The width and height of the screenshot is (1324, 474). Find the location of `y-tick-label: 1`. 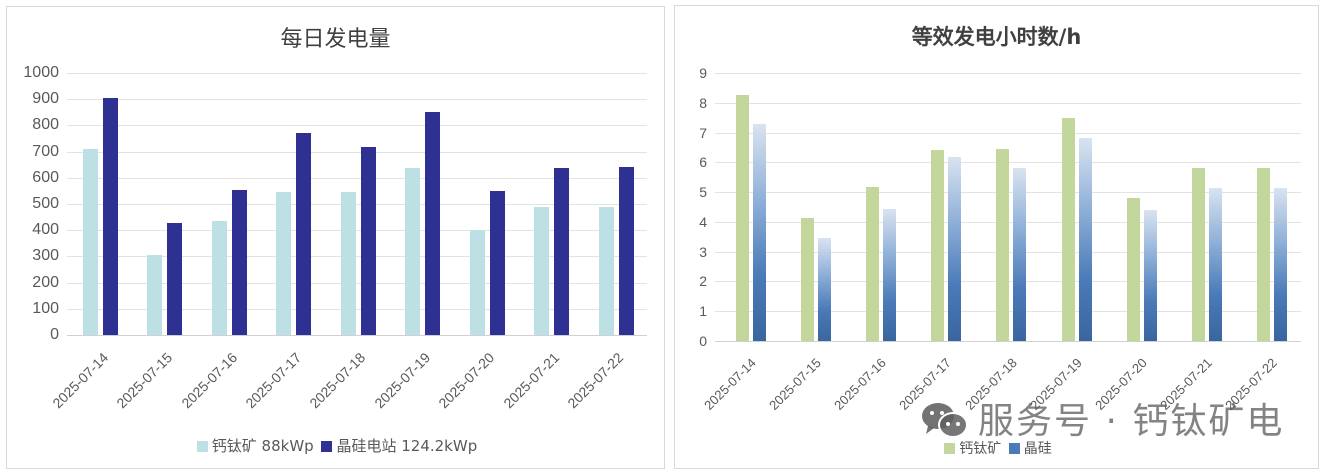

y-tick-label: 1 is located at coordinates (703, 311).